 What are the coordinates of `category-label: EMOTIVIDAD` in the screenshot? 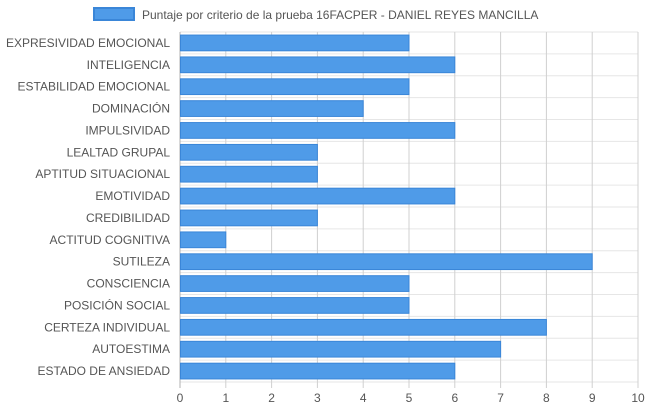 It's located at (132, 196).